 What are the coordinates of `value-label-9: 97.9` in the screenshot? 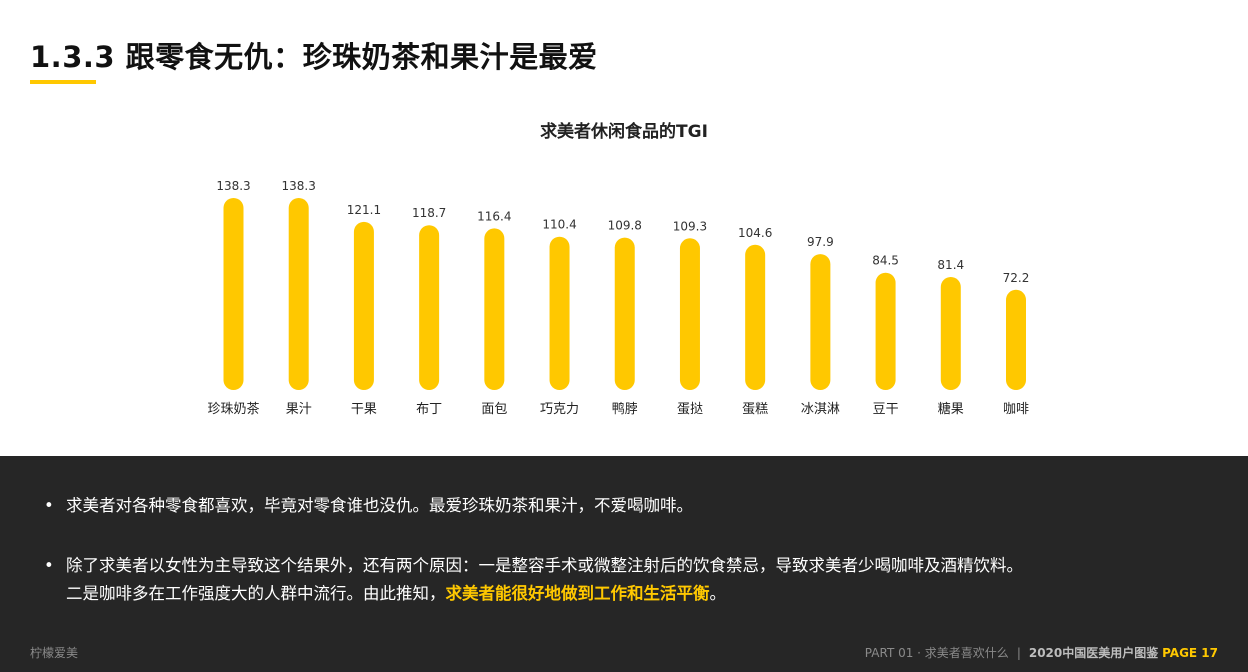 It's located at (820, 242).